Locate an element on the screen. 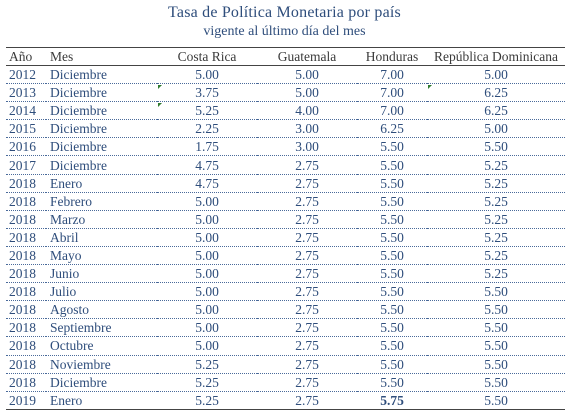 The image size is (569, 415). header-guatemala: Guatemala is located at coordinates (307, 56).